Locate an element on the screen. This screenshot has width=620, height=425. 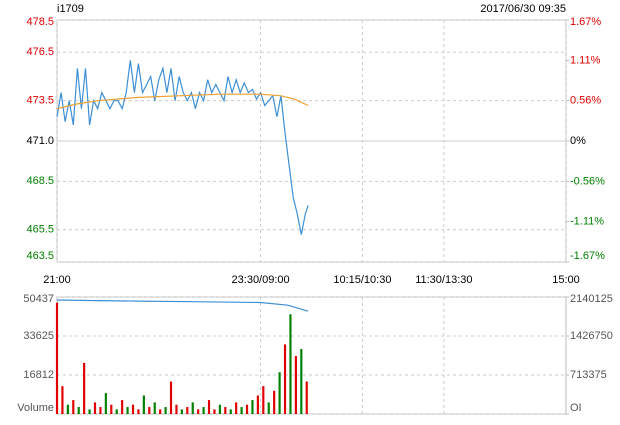
y2-tick-label: 1426750 is located at coordinates (591, 336).